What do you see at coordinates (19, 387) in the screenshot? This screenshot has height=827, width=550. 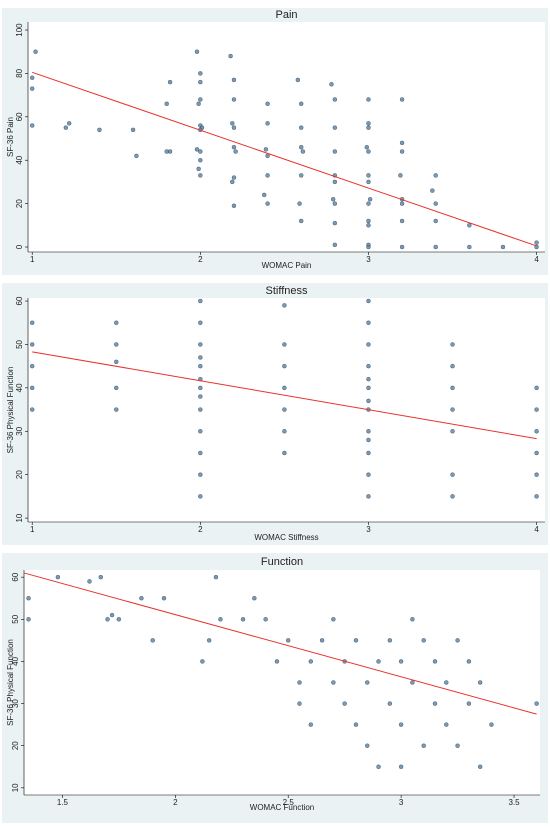 I see `y-tick-label: 40` at bounding box center [19, 387].